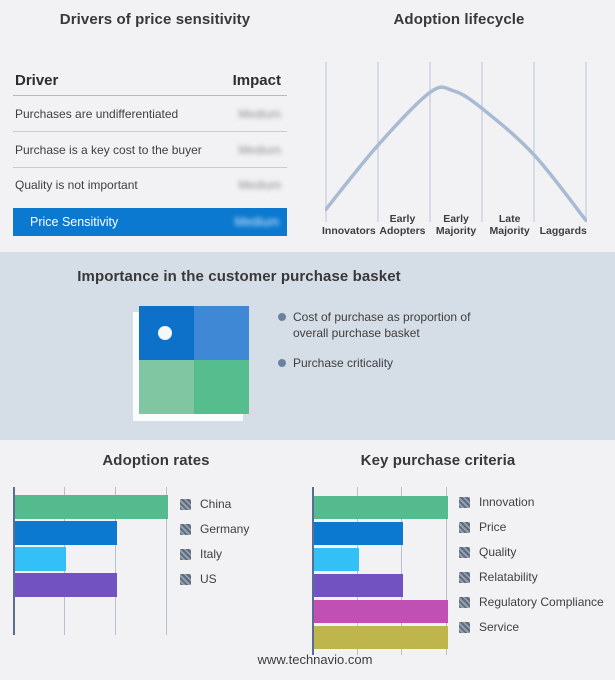  Describe the element at coordinates (74, 222) in the screenshot. I see `driver-label: Price Sensitivity` at that location.